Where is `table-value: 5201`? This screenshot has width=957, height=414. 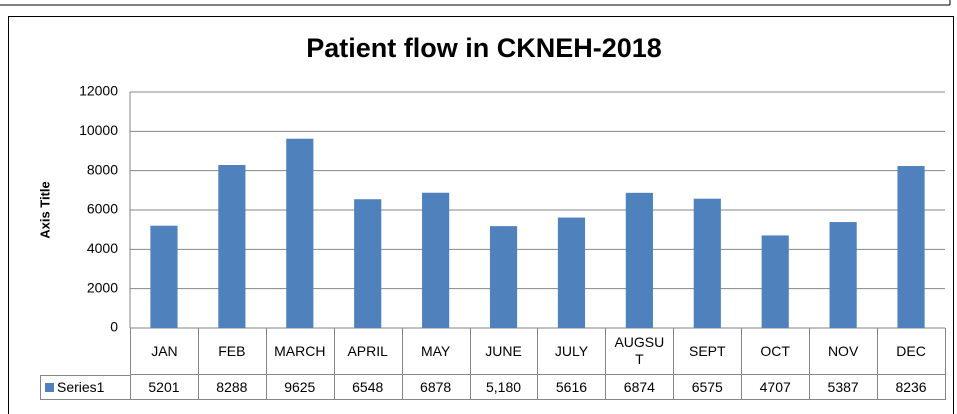 table-value: 5201 is located at coordinates (164, 387).